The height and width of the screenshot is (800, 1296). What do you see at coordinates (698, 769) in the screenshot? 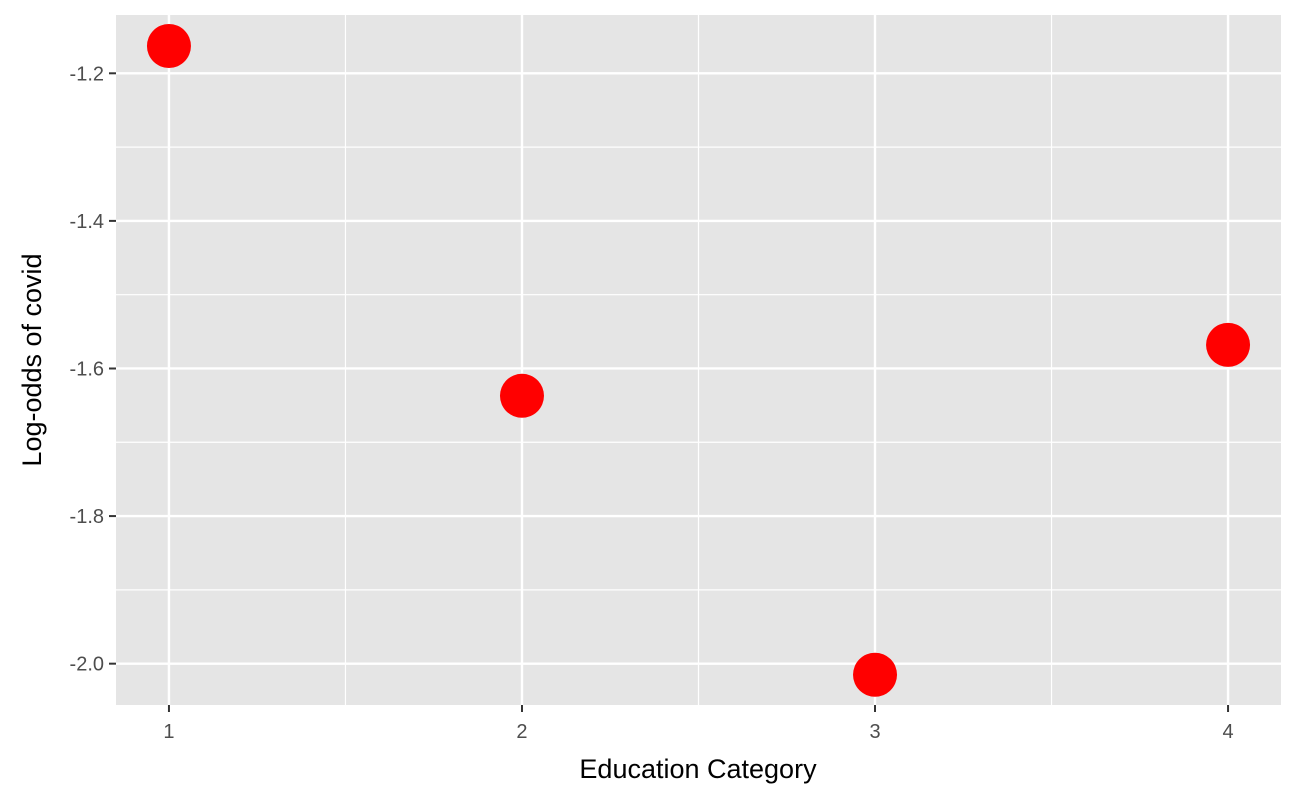
I see `x-axis-title: Education Category` at bounding box center [698, 769].